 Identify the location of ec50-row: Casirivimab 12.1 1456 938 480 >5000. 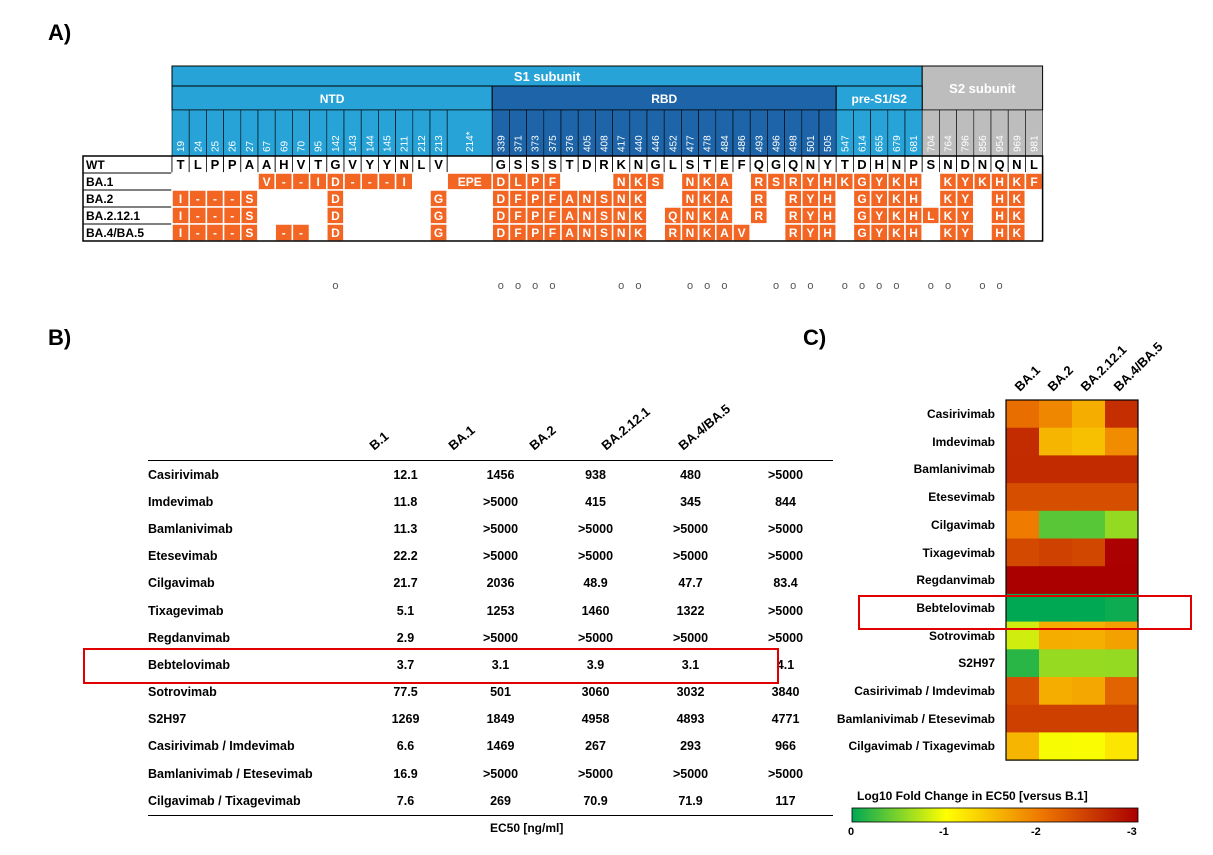
(490, 474).